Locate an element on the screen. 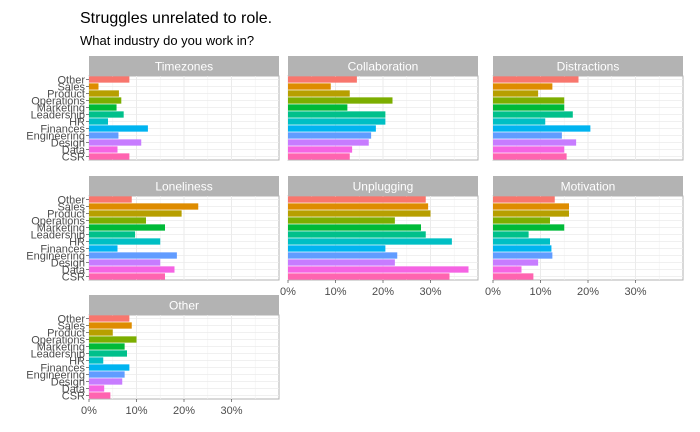 The width and height of the screenshot is (700, 432). facet-strip-label: Loneliness is located at coordinates (183, 187).